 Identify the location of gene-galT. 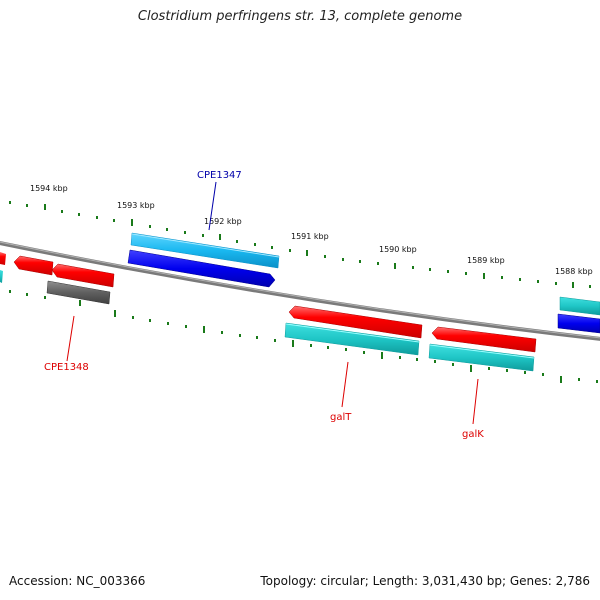
(352, 339).